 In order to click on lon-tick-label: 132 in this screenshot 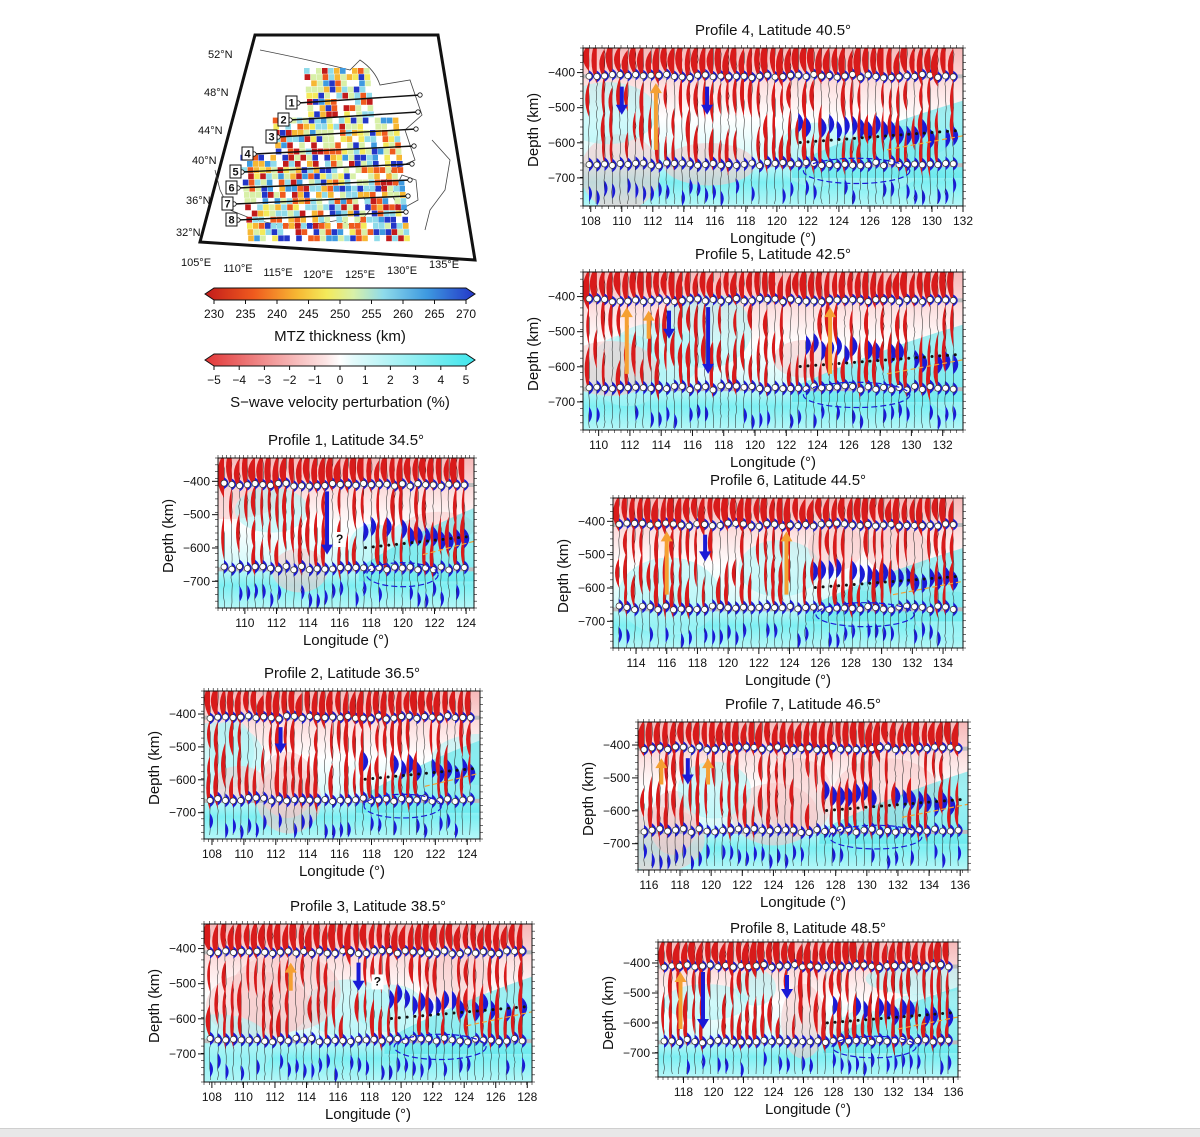, I will do `click(898, 885)`.